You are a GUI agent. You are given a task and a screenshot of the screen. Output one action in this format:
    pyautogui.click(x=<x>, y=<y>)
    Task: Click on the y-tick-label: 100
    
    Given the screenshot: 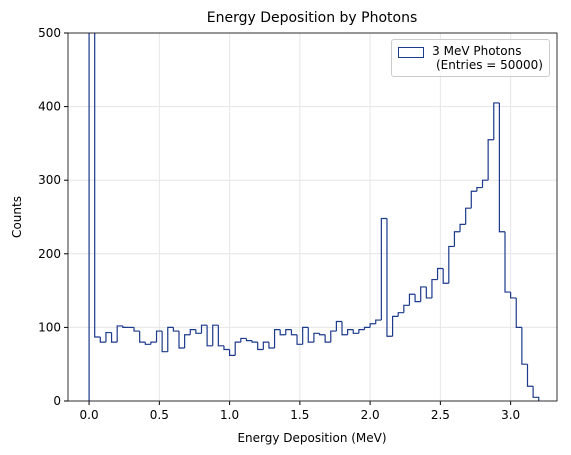 What is the action you would take?
    pyautogui.click(x=49, y=327)
    